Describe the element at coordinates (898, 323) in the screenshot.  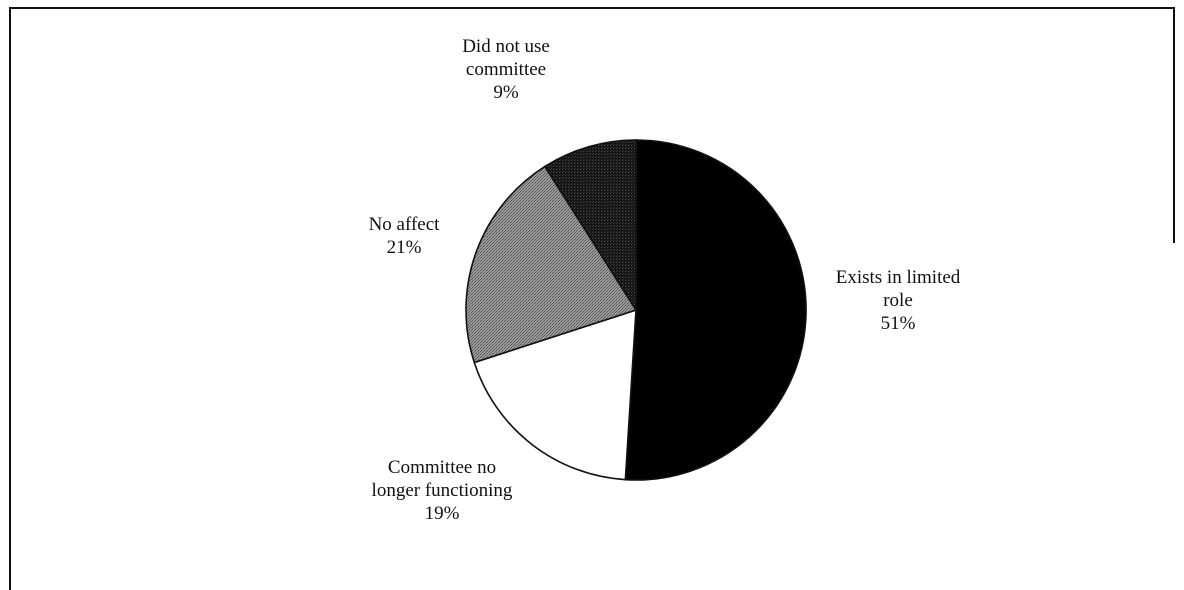
I see `slice-percent-label: 51%` at that location.